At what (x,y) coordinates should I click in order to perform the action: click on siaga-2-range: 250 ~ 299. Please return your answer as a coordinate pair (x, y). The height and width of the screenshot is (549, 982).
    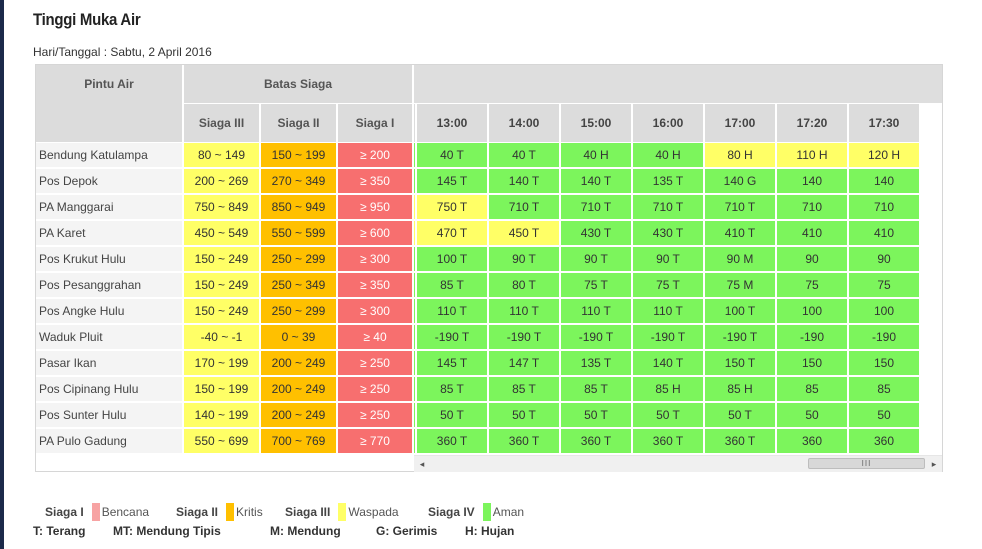
    Looking at the image, I should click on (298, 259).